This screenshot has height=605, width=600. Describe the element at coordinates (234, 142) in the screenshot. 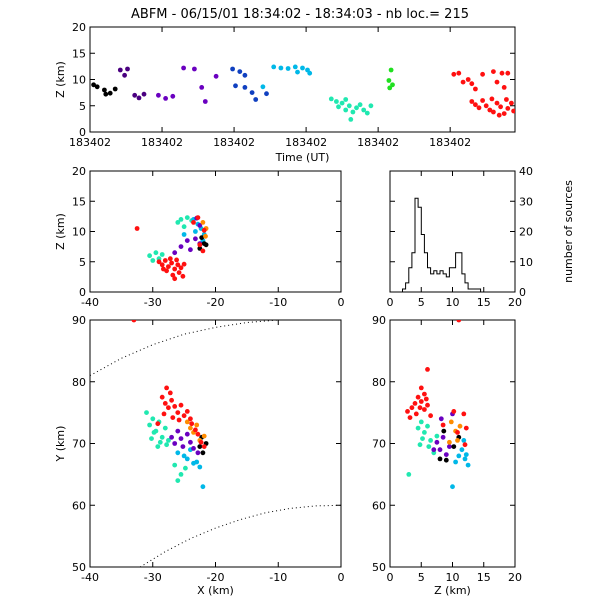

I see `x-tick-label: 183402` at that location.